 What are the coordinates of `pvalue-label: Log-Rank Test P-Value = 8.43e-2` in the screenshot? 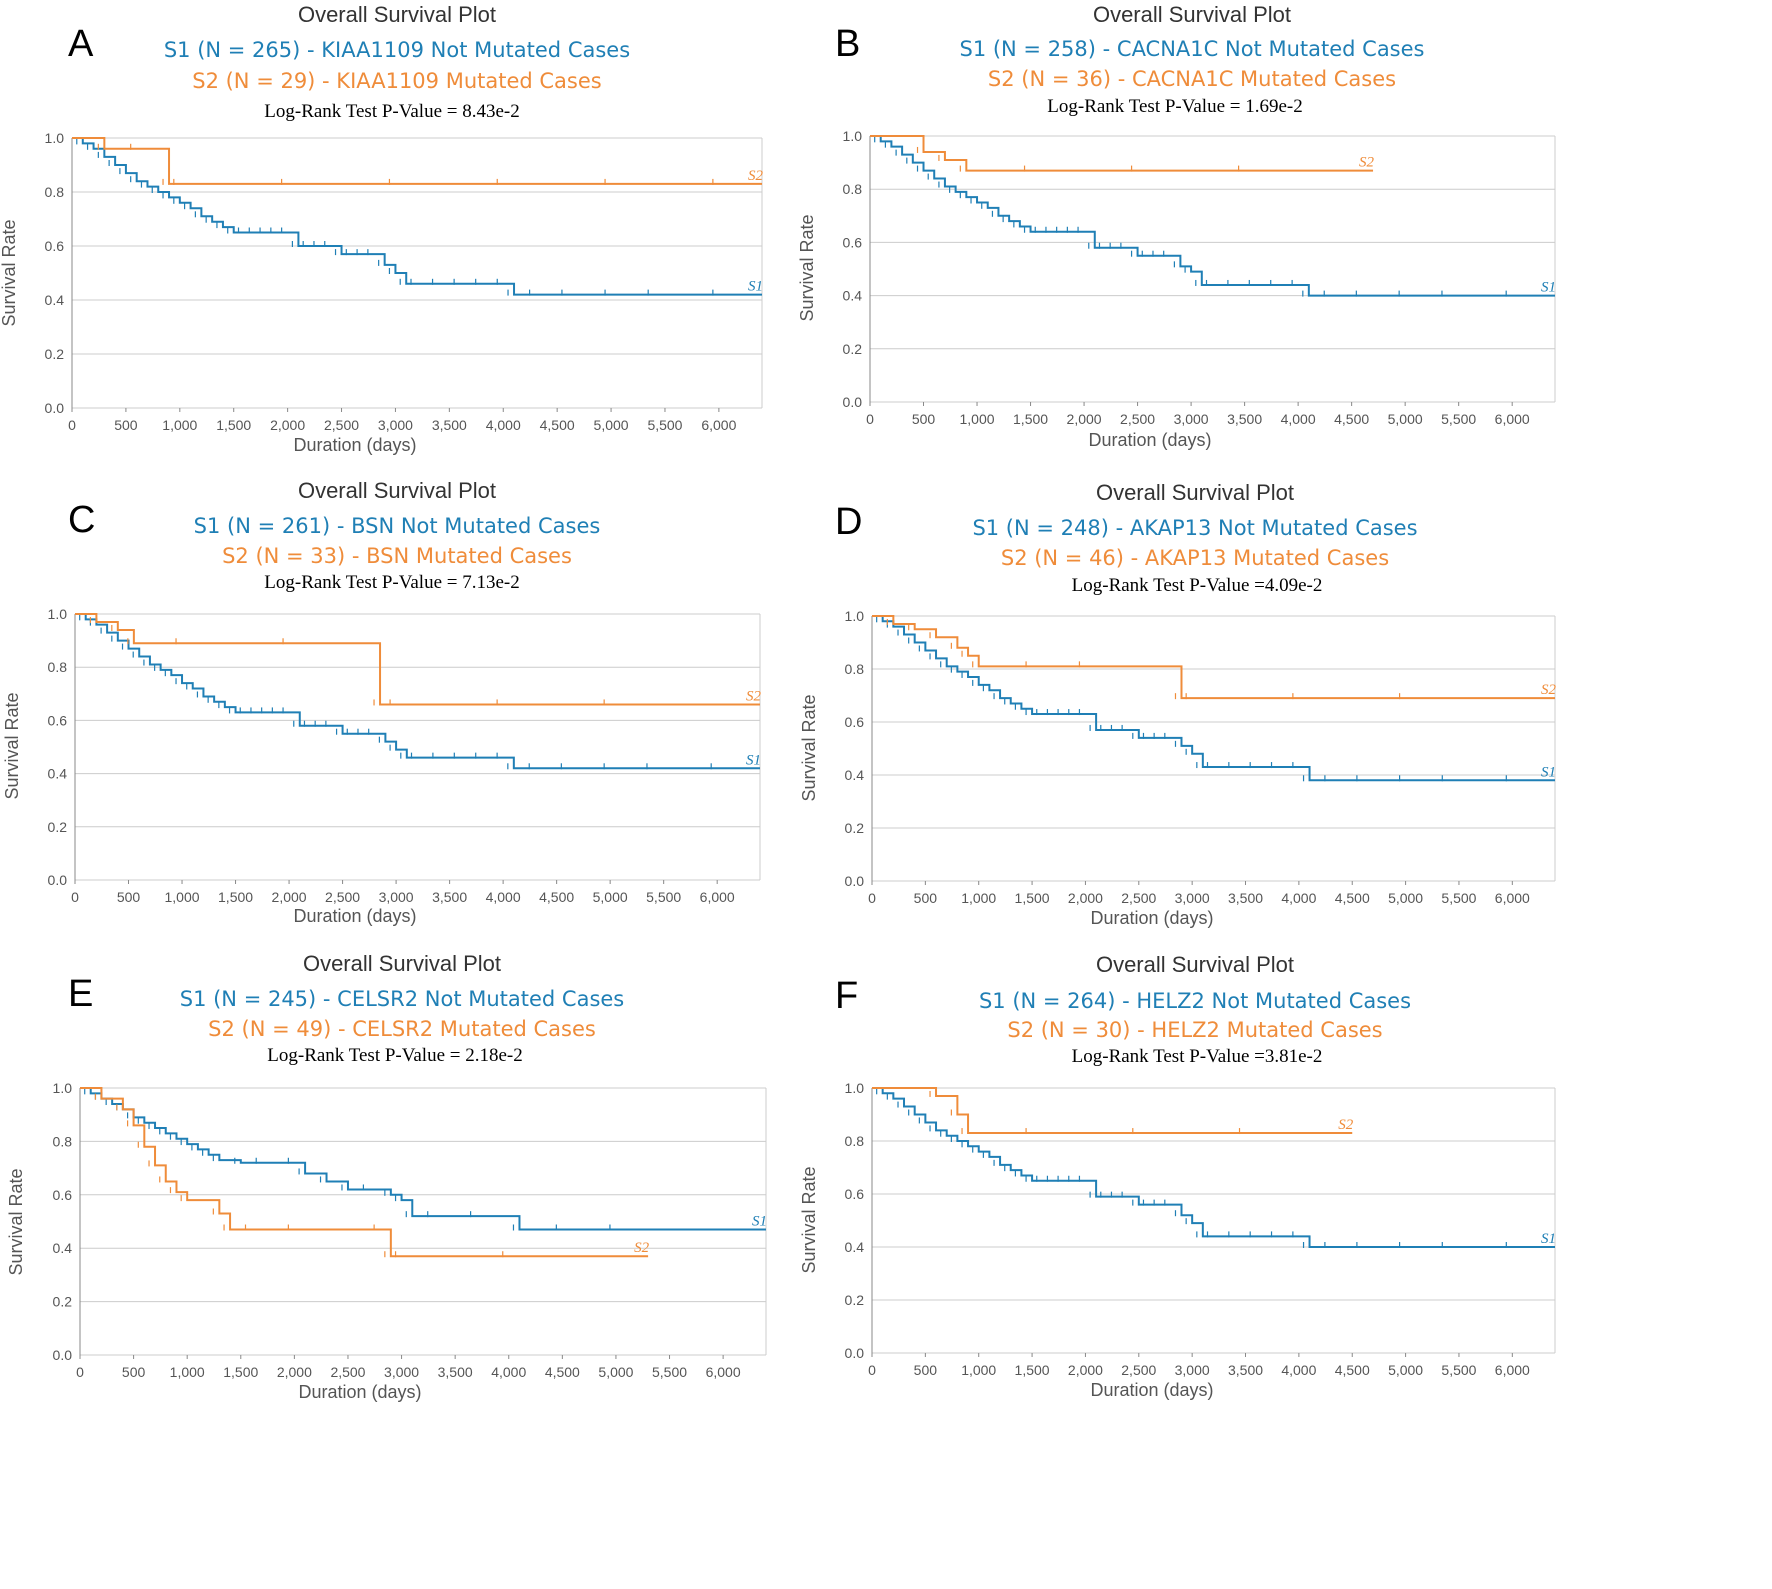 It's located at (391, 111).